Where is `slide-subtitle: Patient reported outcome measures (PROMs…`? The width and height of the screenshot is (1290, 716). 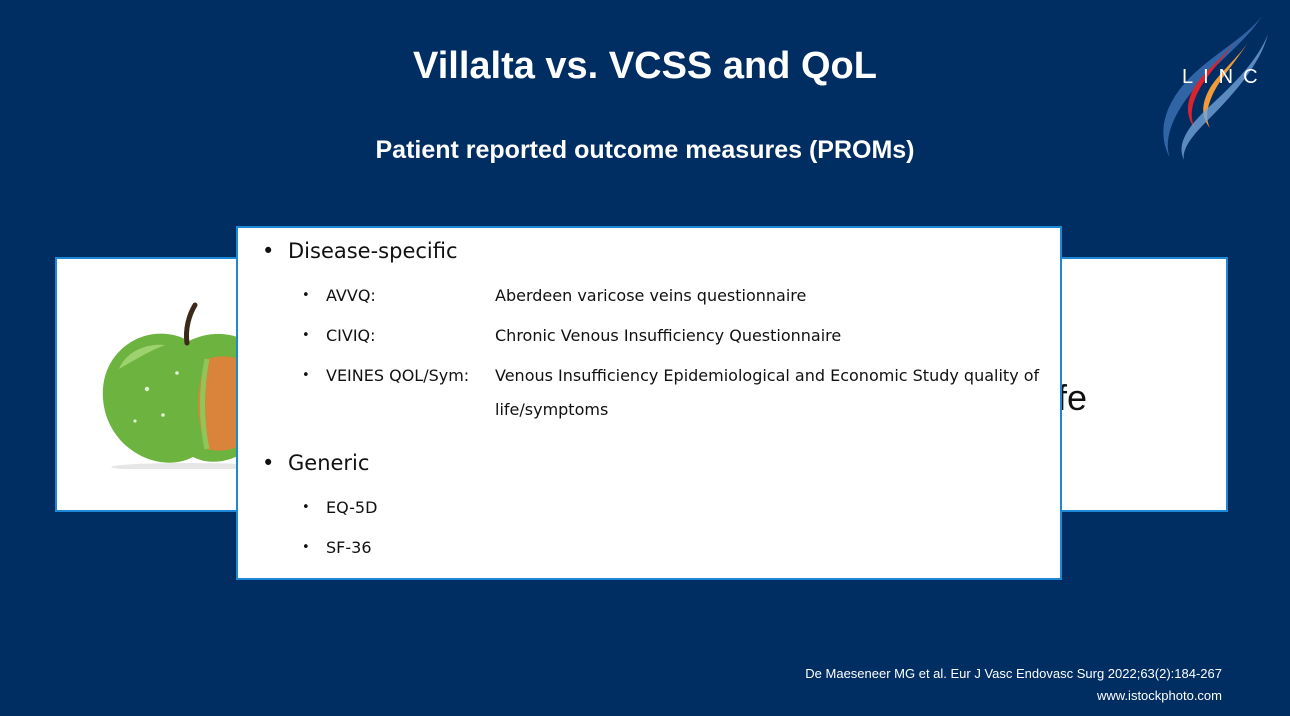
slide-subtitle: Patient reported outcome measures (PROMs… is located at coordinates (645, 150).